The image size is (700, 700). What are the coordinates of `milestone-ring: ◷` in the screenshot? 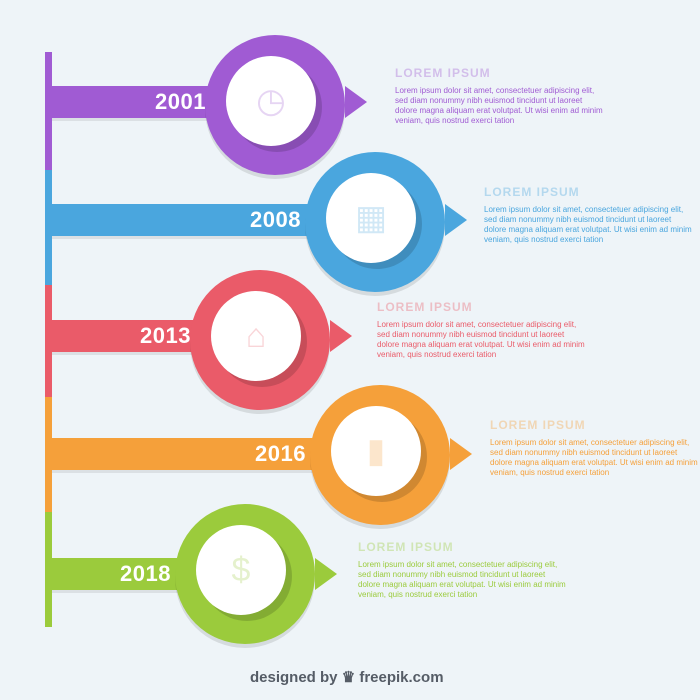 It's located at (275, 105).